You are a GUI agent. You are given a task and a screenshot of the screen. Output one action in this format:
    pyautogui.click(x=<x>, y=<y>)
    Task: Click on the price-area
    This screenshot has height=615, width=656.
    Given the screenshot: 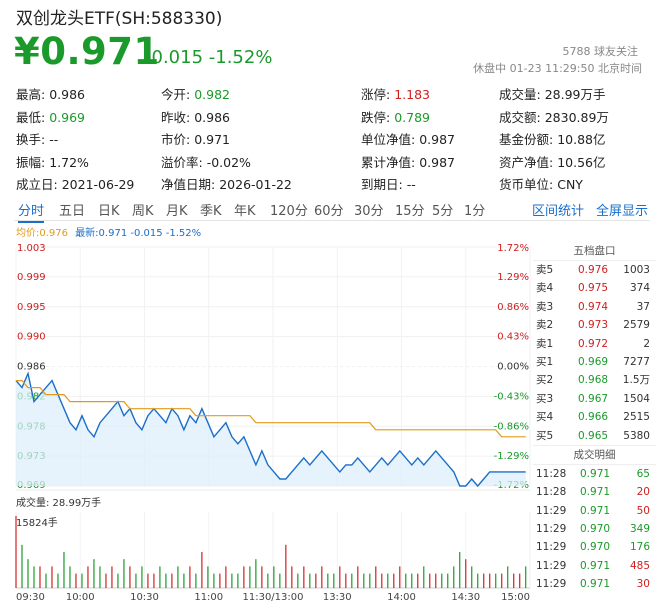 What is the action you would take?
    pyautogui.click(x=271, y=429)
    